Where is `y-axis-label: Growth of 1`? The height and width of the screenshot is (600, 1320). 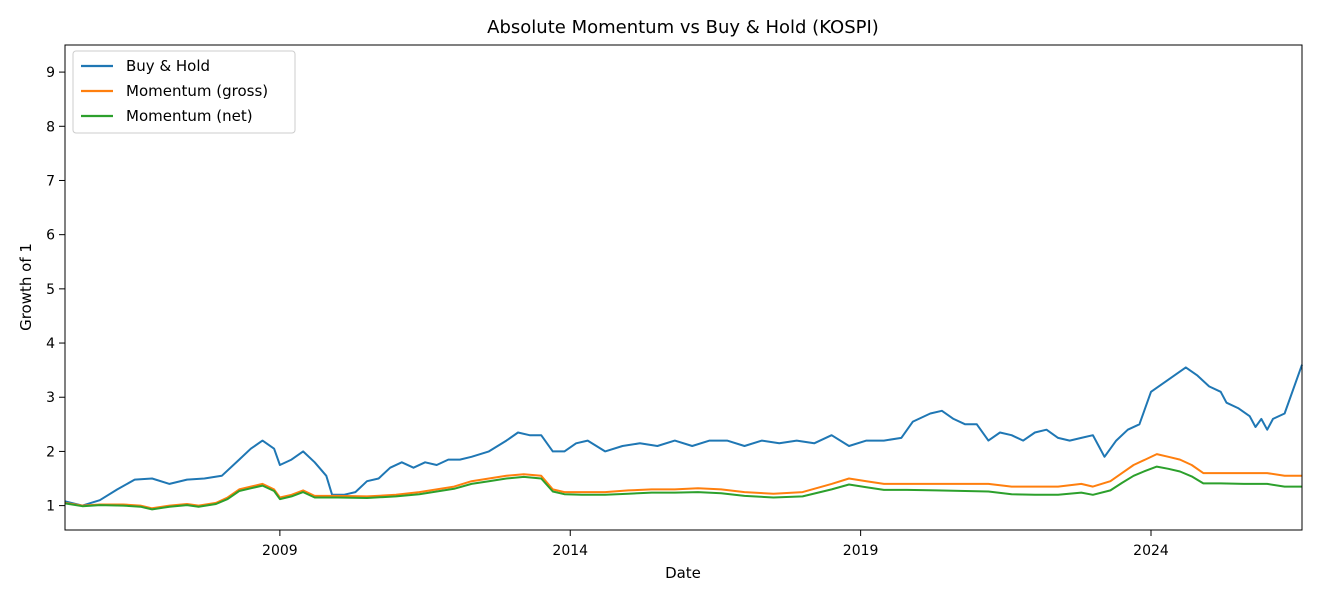
y-axis-label: Growth of 1 is located at coordinates (26, 287).